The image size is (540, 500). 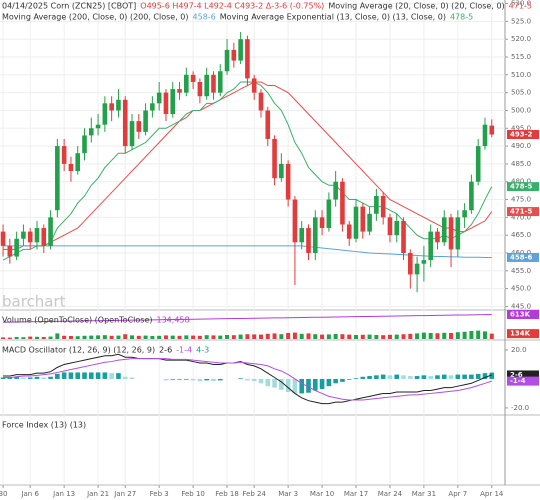 I want to click on y-tick-label: 465.0, so click(x=521, y=235).